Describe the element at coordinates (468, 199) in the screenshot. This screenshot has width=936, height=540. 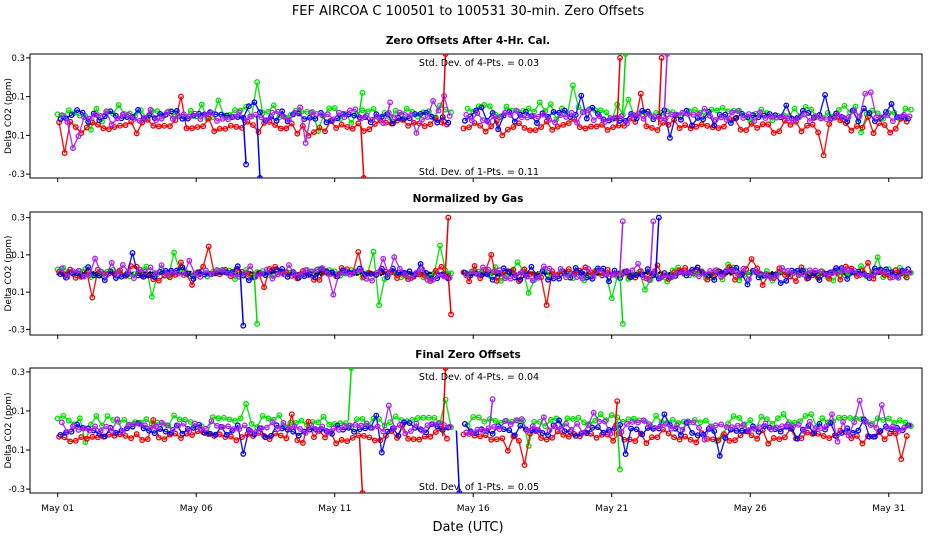
I see `panel-title: Normalized by Gas` at that location.